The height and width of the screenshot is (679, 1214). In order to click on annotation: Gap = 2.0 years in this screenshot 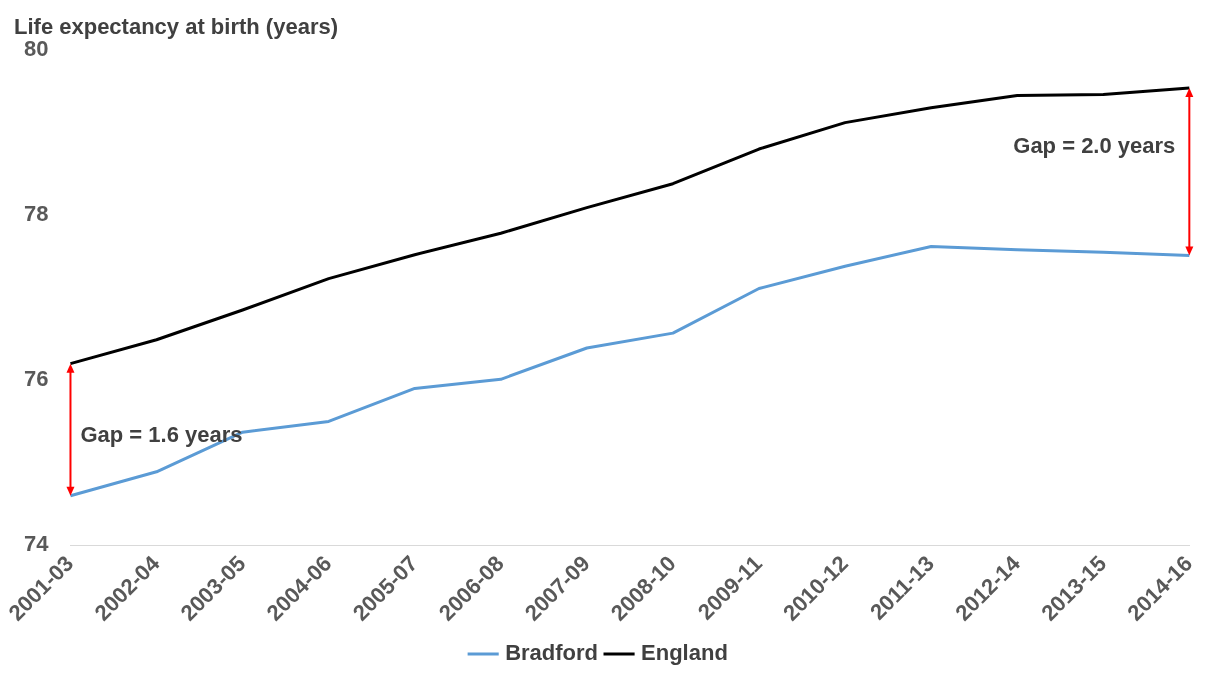, I will do `click(1094, 145)`.